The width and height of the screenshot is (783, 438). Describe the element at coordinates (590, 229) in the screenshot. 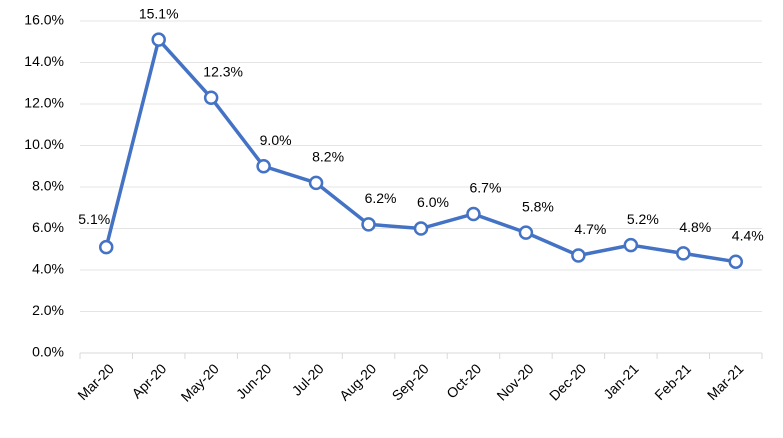

I see `data-label: 4.7%` at that location.